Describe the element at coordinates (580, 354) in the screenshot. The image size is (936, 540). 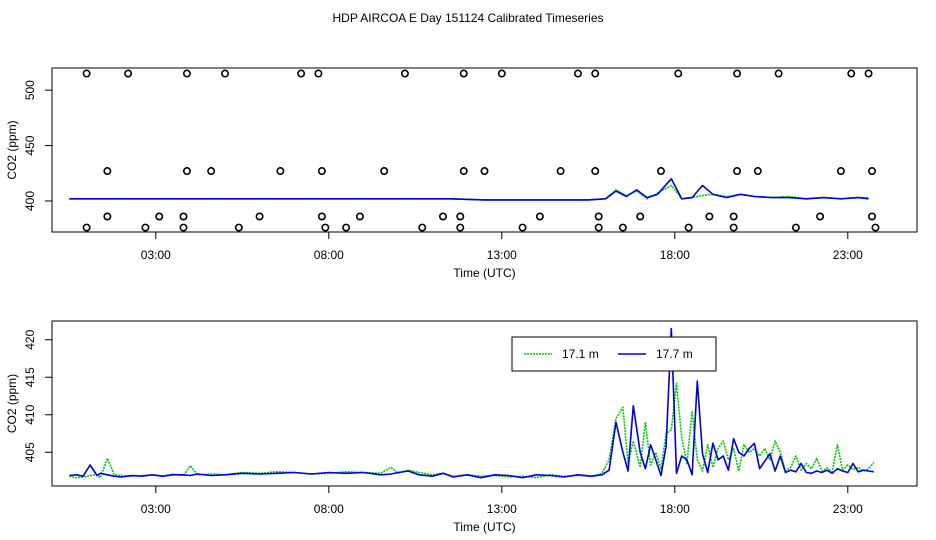
I see `legend-label: 17.1 m` at that location.